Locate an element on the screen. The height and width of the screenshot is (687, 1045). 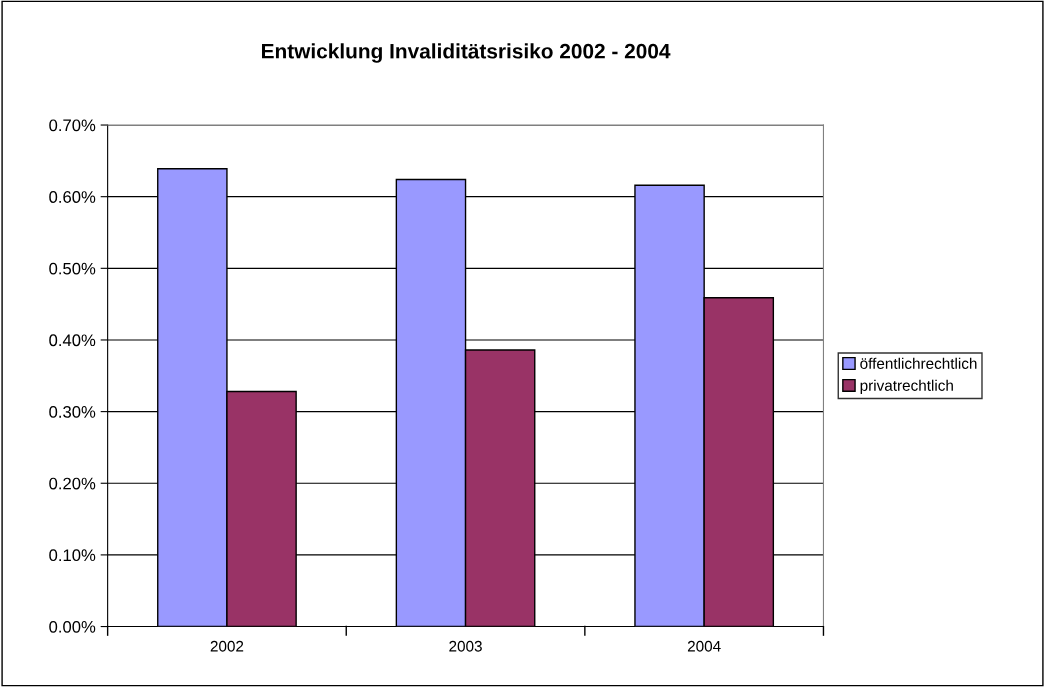
y-tick-label: 0.30% is located at coordinates (72, 412).